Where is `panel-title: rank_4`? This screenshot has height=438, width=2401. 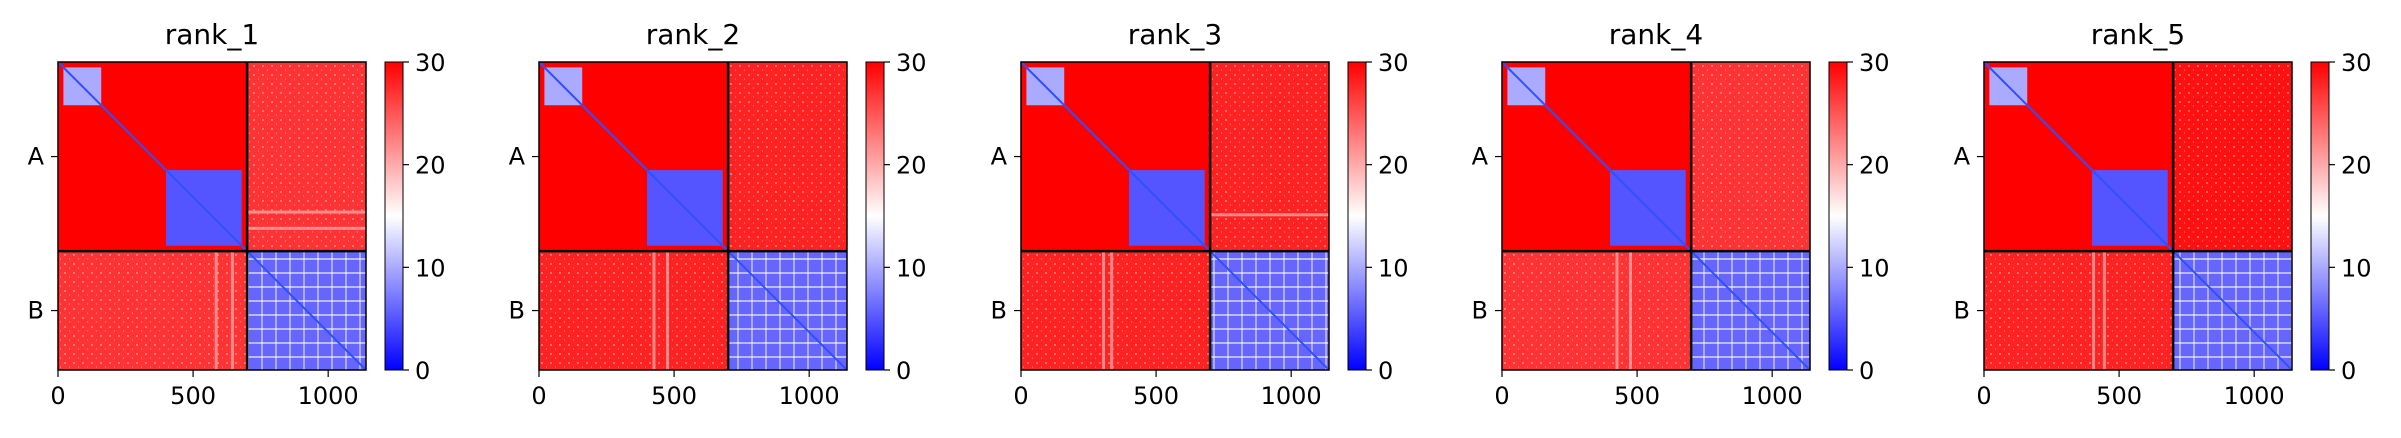
panel-title: rank_4 is located at coordinates (1656, 34).